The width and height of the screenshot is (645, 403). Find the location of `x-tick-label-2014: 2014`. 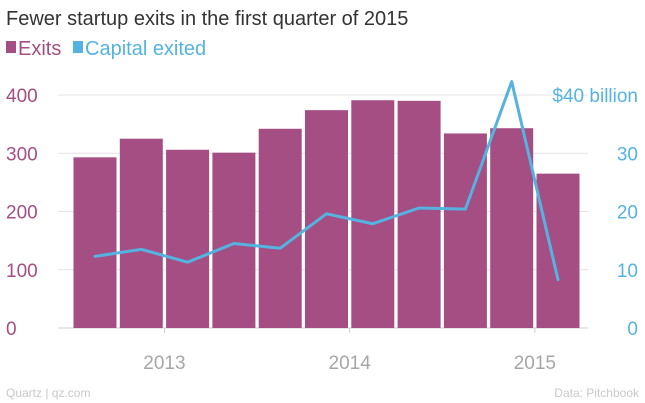

x-tick-label-2014: 2014 is located at coordinates (350, 363).